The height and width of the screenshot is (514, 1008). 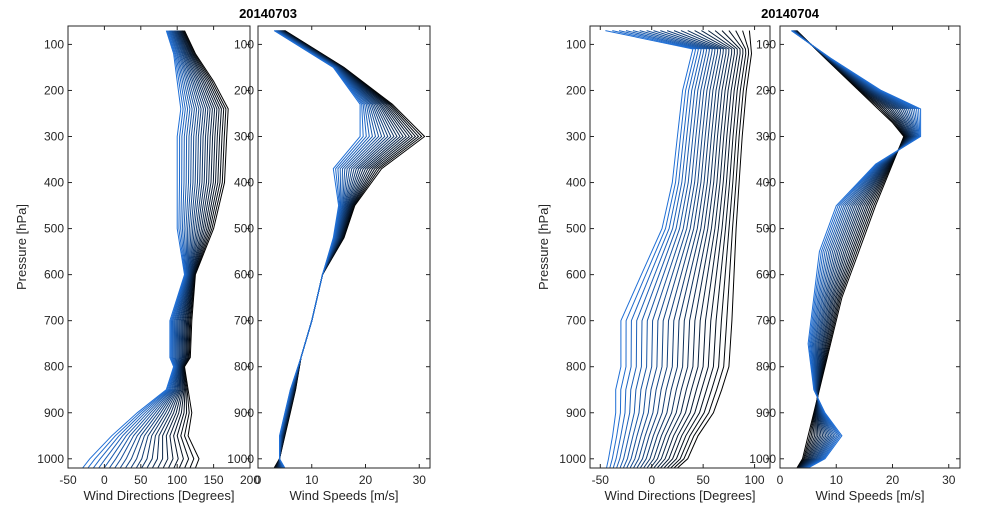 What do you see at coordinates (214, 480) in the screenshot?
I see `x-tick-label: 150` at bounding box center [214, 480].